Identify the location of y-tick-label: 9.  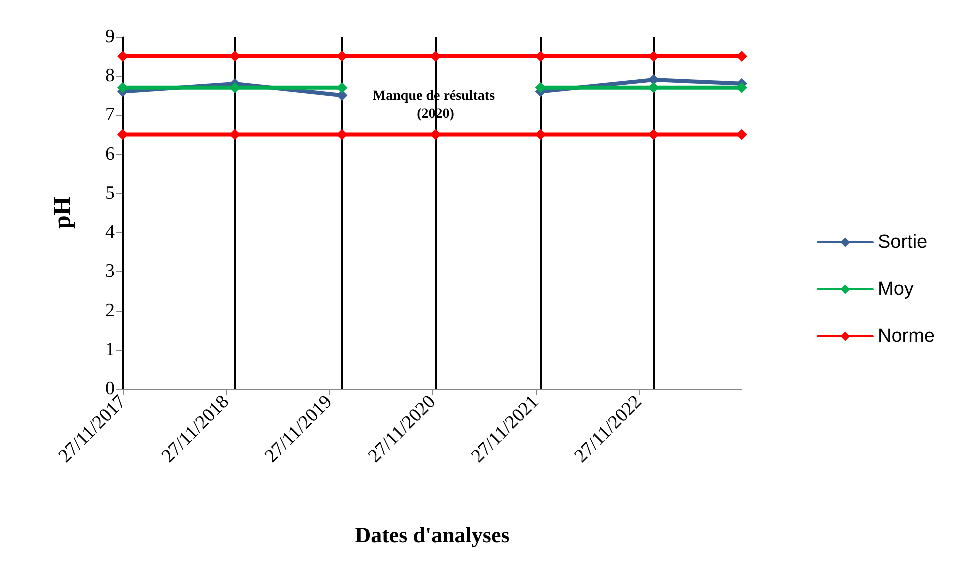
(110, 37).